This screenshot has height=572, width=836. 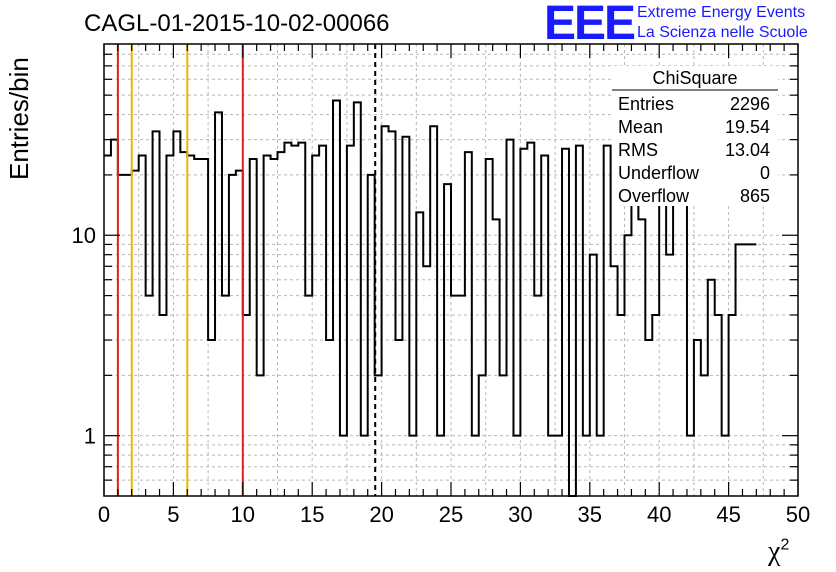 I want to click on eee-logo-mark: EEE, so click(x=590, y=25).